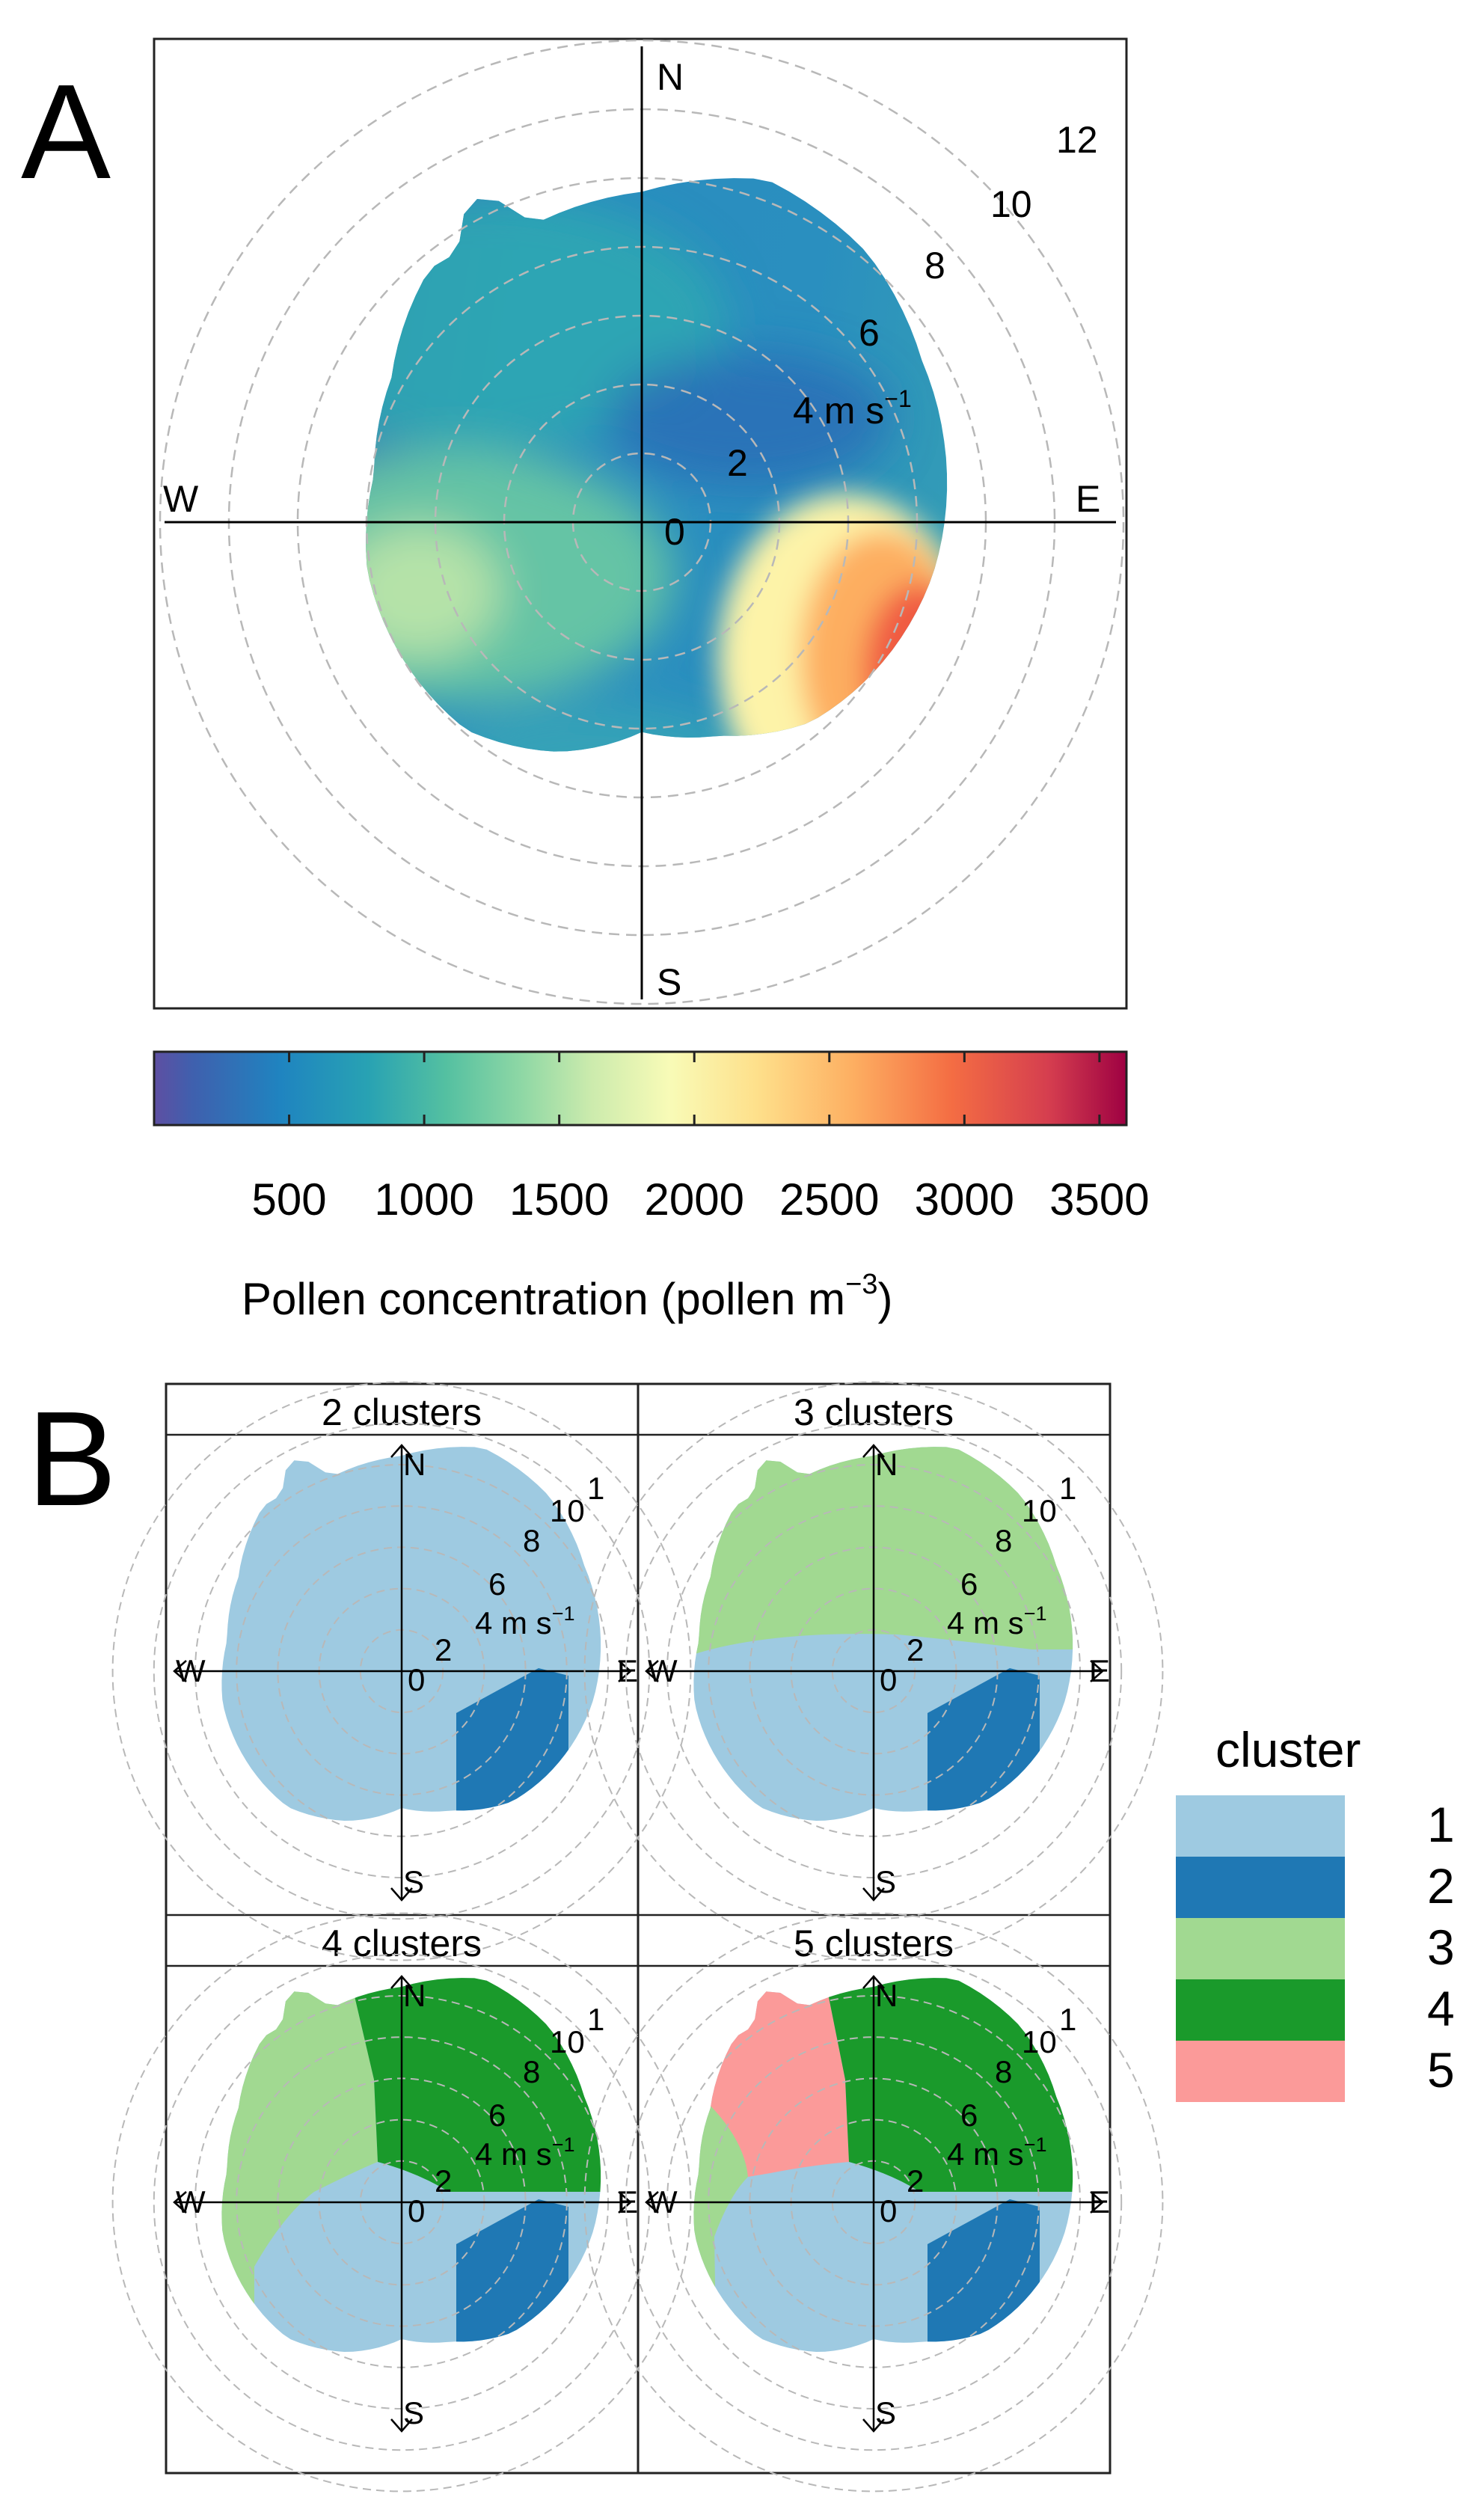  I want to click on panel-b-label: B, so click(72, 1459).